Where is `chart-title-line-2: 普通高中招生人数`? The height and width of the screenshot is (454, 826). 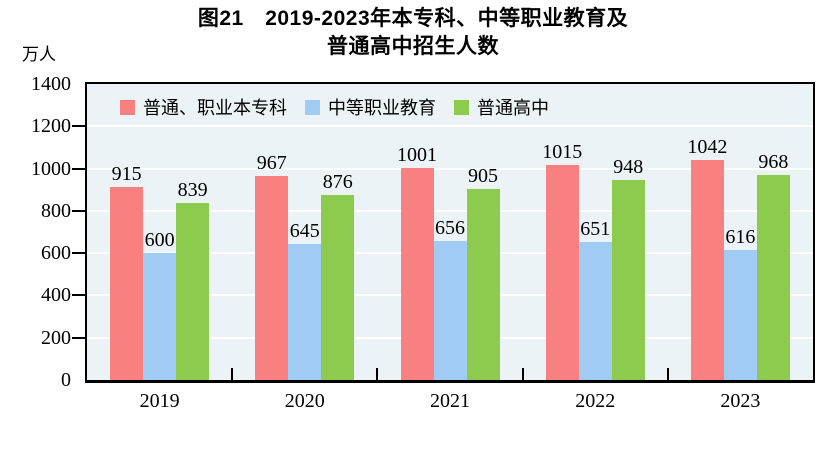
chart-title-line-2: 普通高中招生人数 is located at coordinates (413, 46).